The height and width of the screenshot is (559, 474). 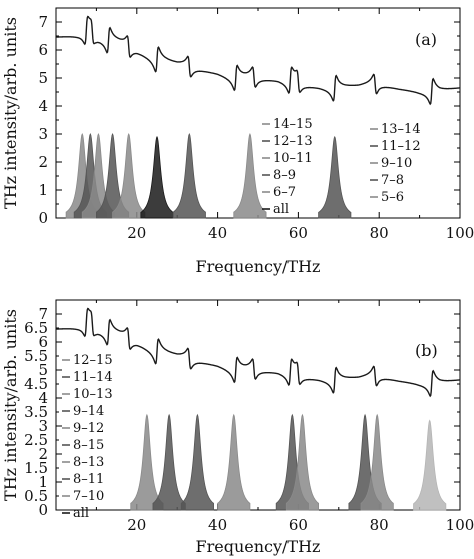 I want to click on x-tick-label-a: 60, so click(x=298, y=233).